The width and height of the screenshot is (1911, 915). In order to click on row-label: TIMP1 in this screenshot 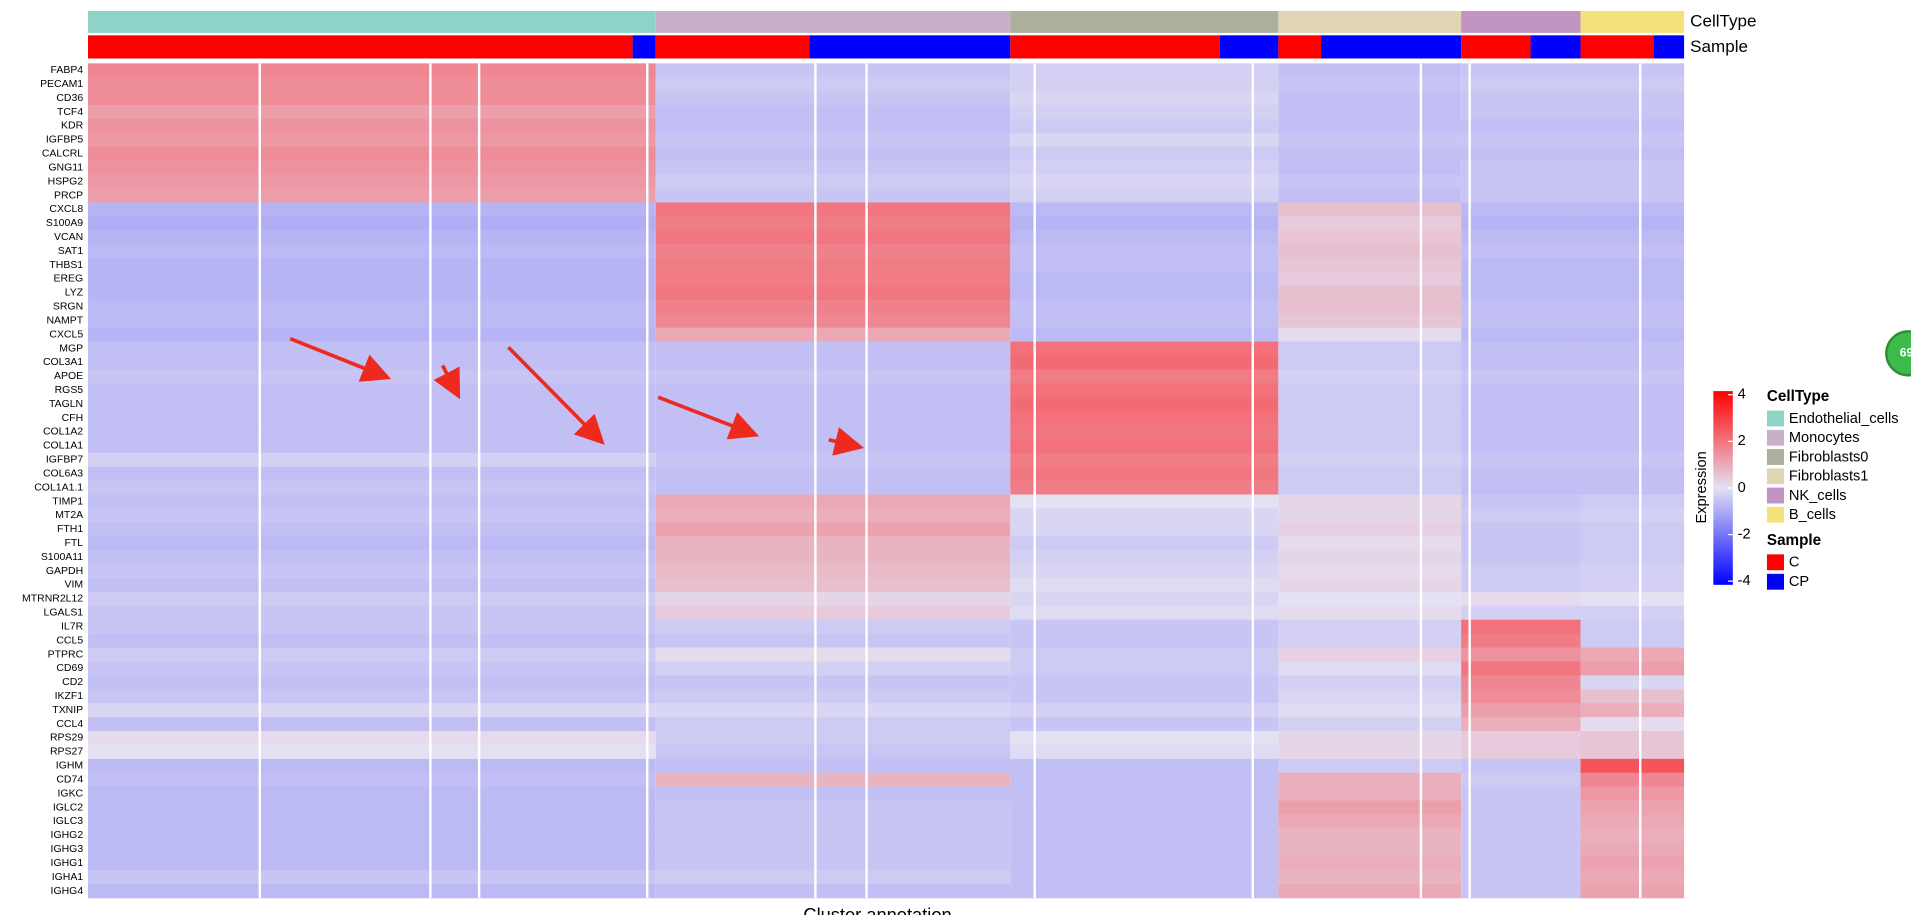, I will do `click(67, 501)`.